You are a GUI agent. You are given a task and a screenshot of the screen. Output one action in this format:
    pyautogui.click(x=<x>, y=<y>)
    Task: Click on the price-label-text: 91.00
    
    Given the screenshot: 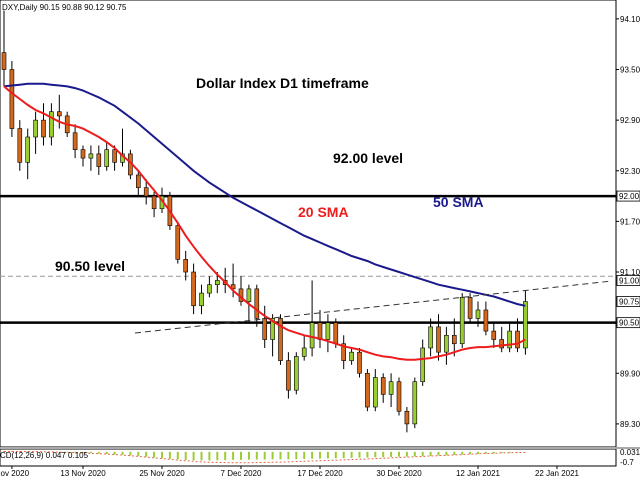 What is the action you would take?
    pyautogui.click(x=629, y=280)
    